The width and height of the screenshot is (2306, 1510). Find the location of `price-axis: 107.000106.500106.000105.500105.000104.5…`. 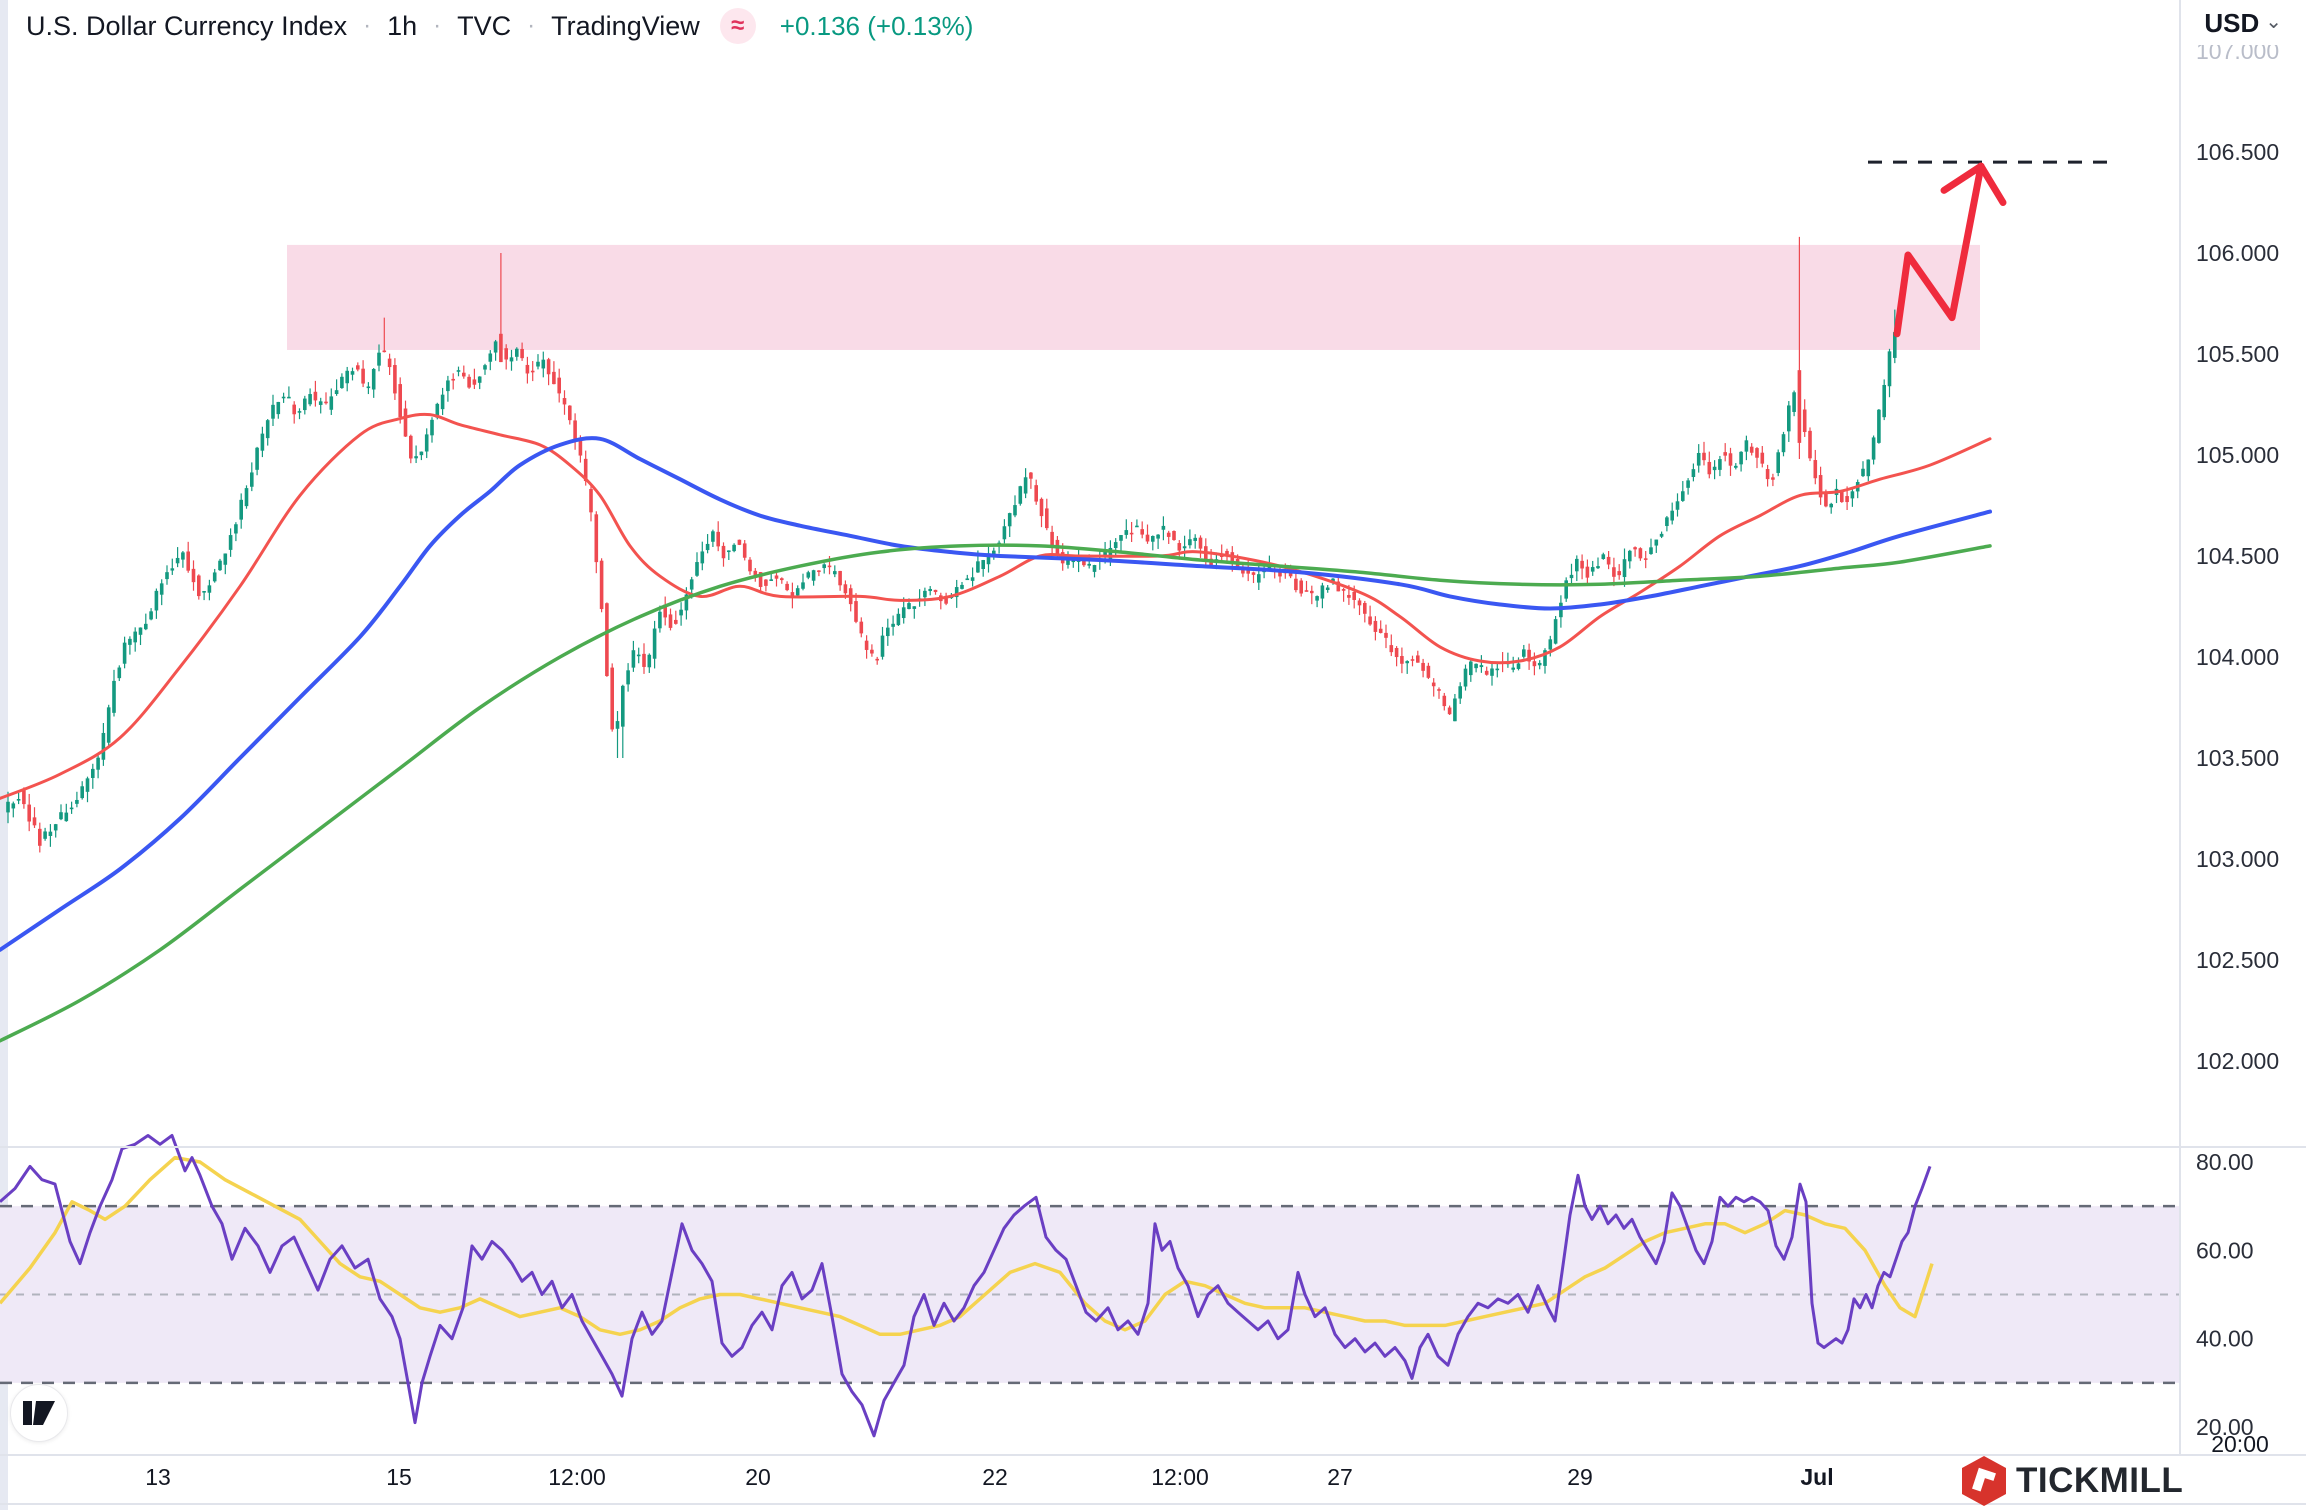

price-axis: 107.000106.500106.000105.500105.000104.5… is located at coordinates (2237, 739).